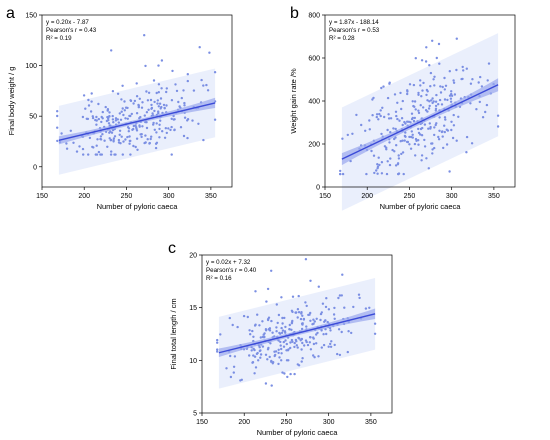 The width and height of the screenshot is (550, 440). I want to click on panel-letter: b, so click(294, 13).